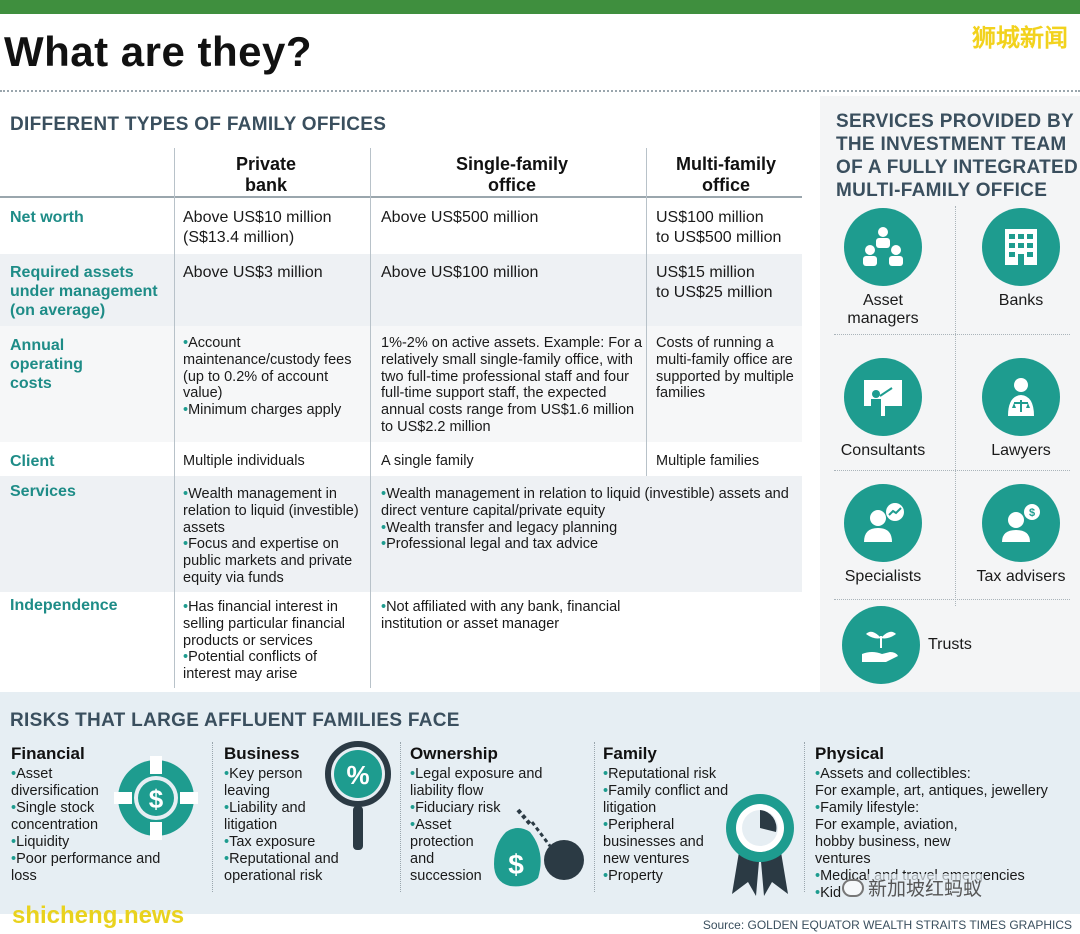 The height and width of the screenshot is (934, 1080). Describe the element at coordinates (853, 887) in the screenshot. I see `wechat-icon` at that location.